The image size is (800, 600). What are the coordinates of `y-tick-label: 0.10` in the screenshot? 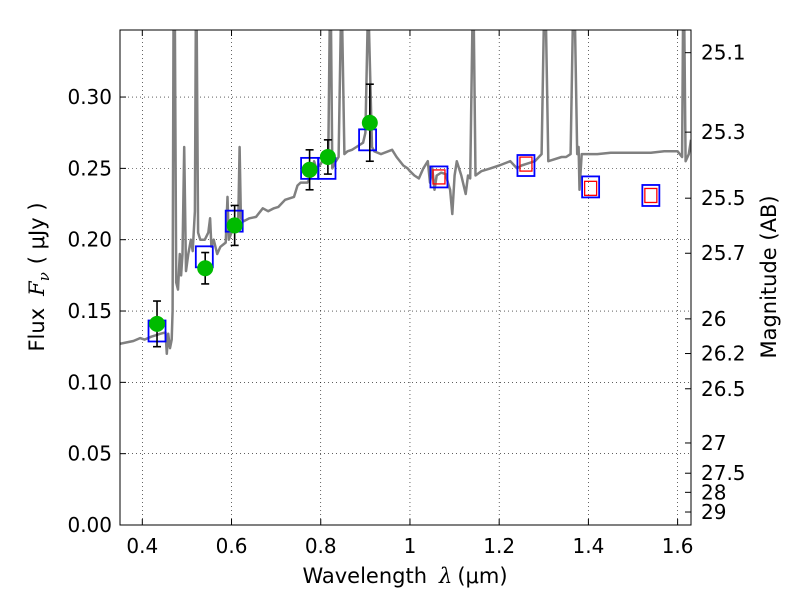 It's located at (89, 382).